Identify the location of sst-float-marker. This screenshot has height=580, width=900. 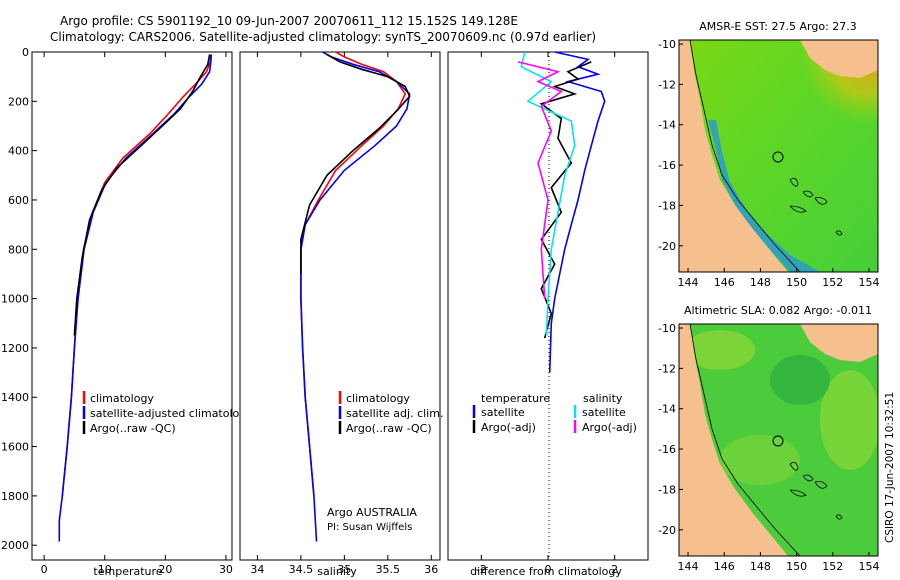
(778, 157).